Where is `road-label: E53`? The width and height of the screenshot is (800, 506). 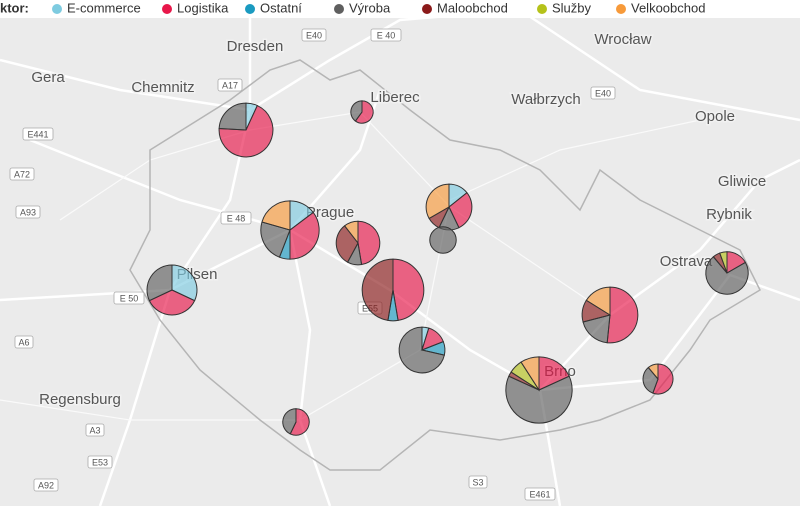
road-label: E53 is located at coordinates (100, 462).